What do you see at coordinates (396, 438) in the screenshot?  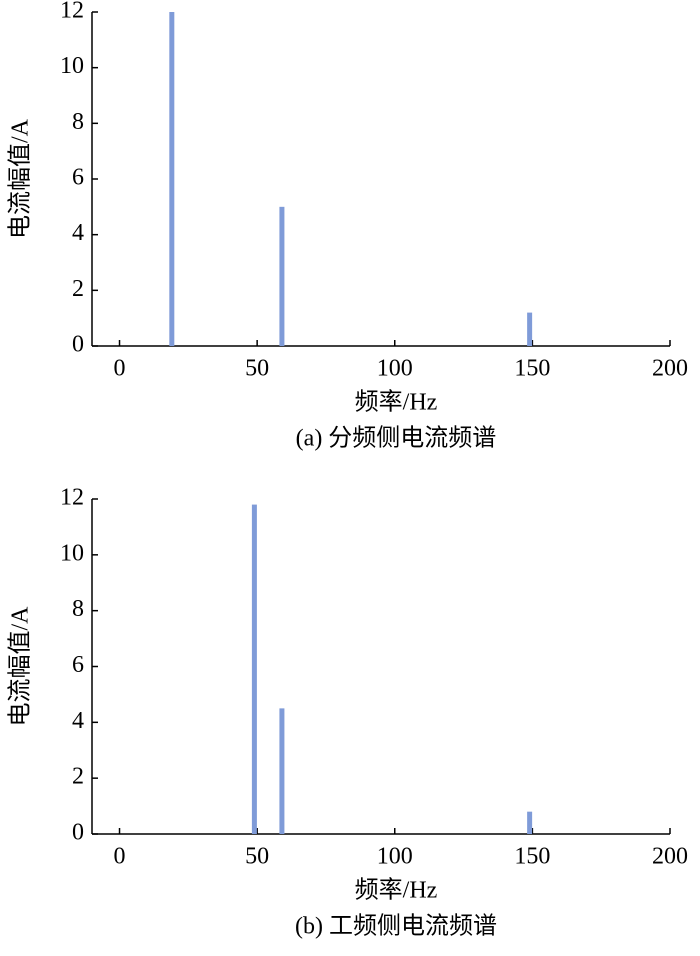 I see `caption: (a) 分频侧电流频谱` at bounding box center [396, 438].